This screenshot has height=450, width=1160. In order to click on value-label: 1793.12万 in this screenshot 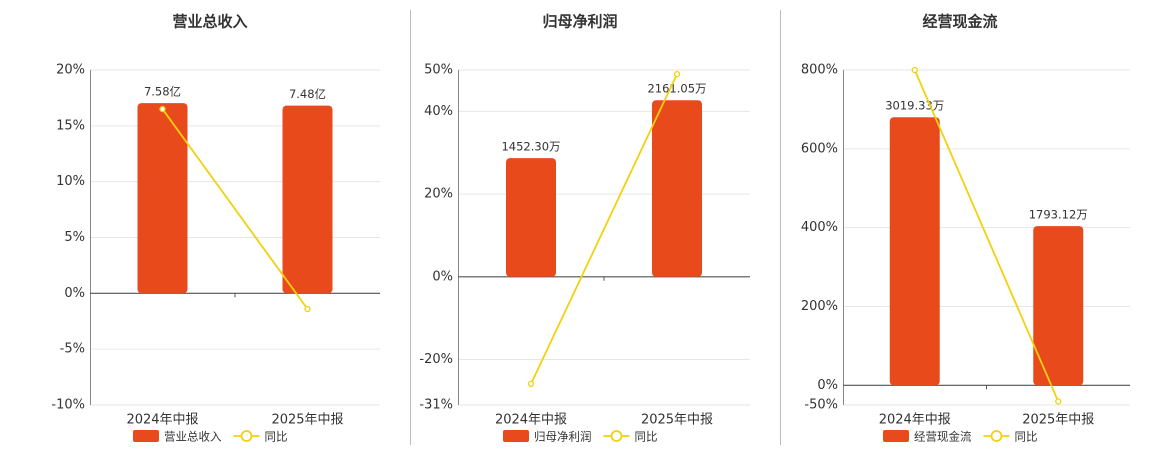, I will do `click(1058, 215)`.